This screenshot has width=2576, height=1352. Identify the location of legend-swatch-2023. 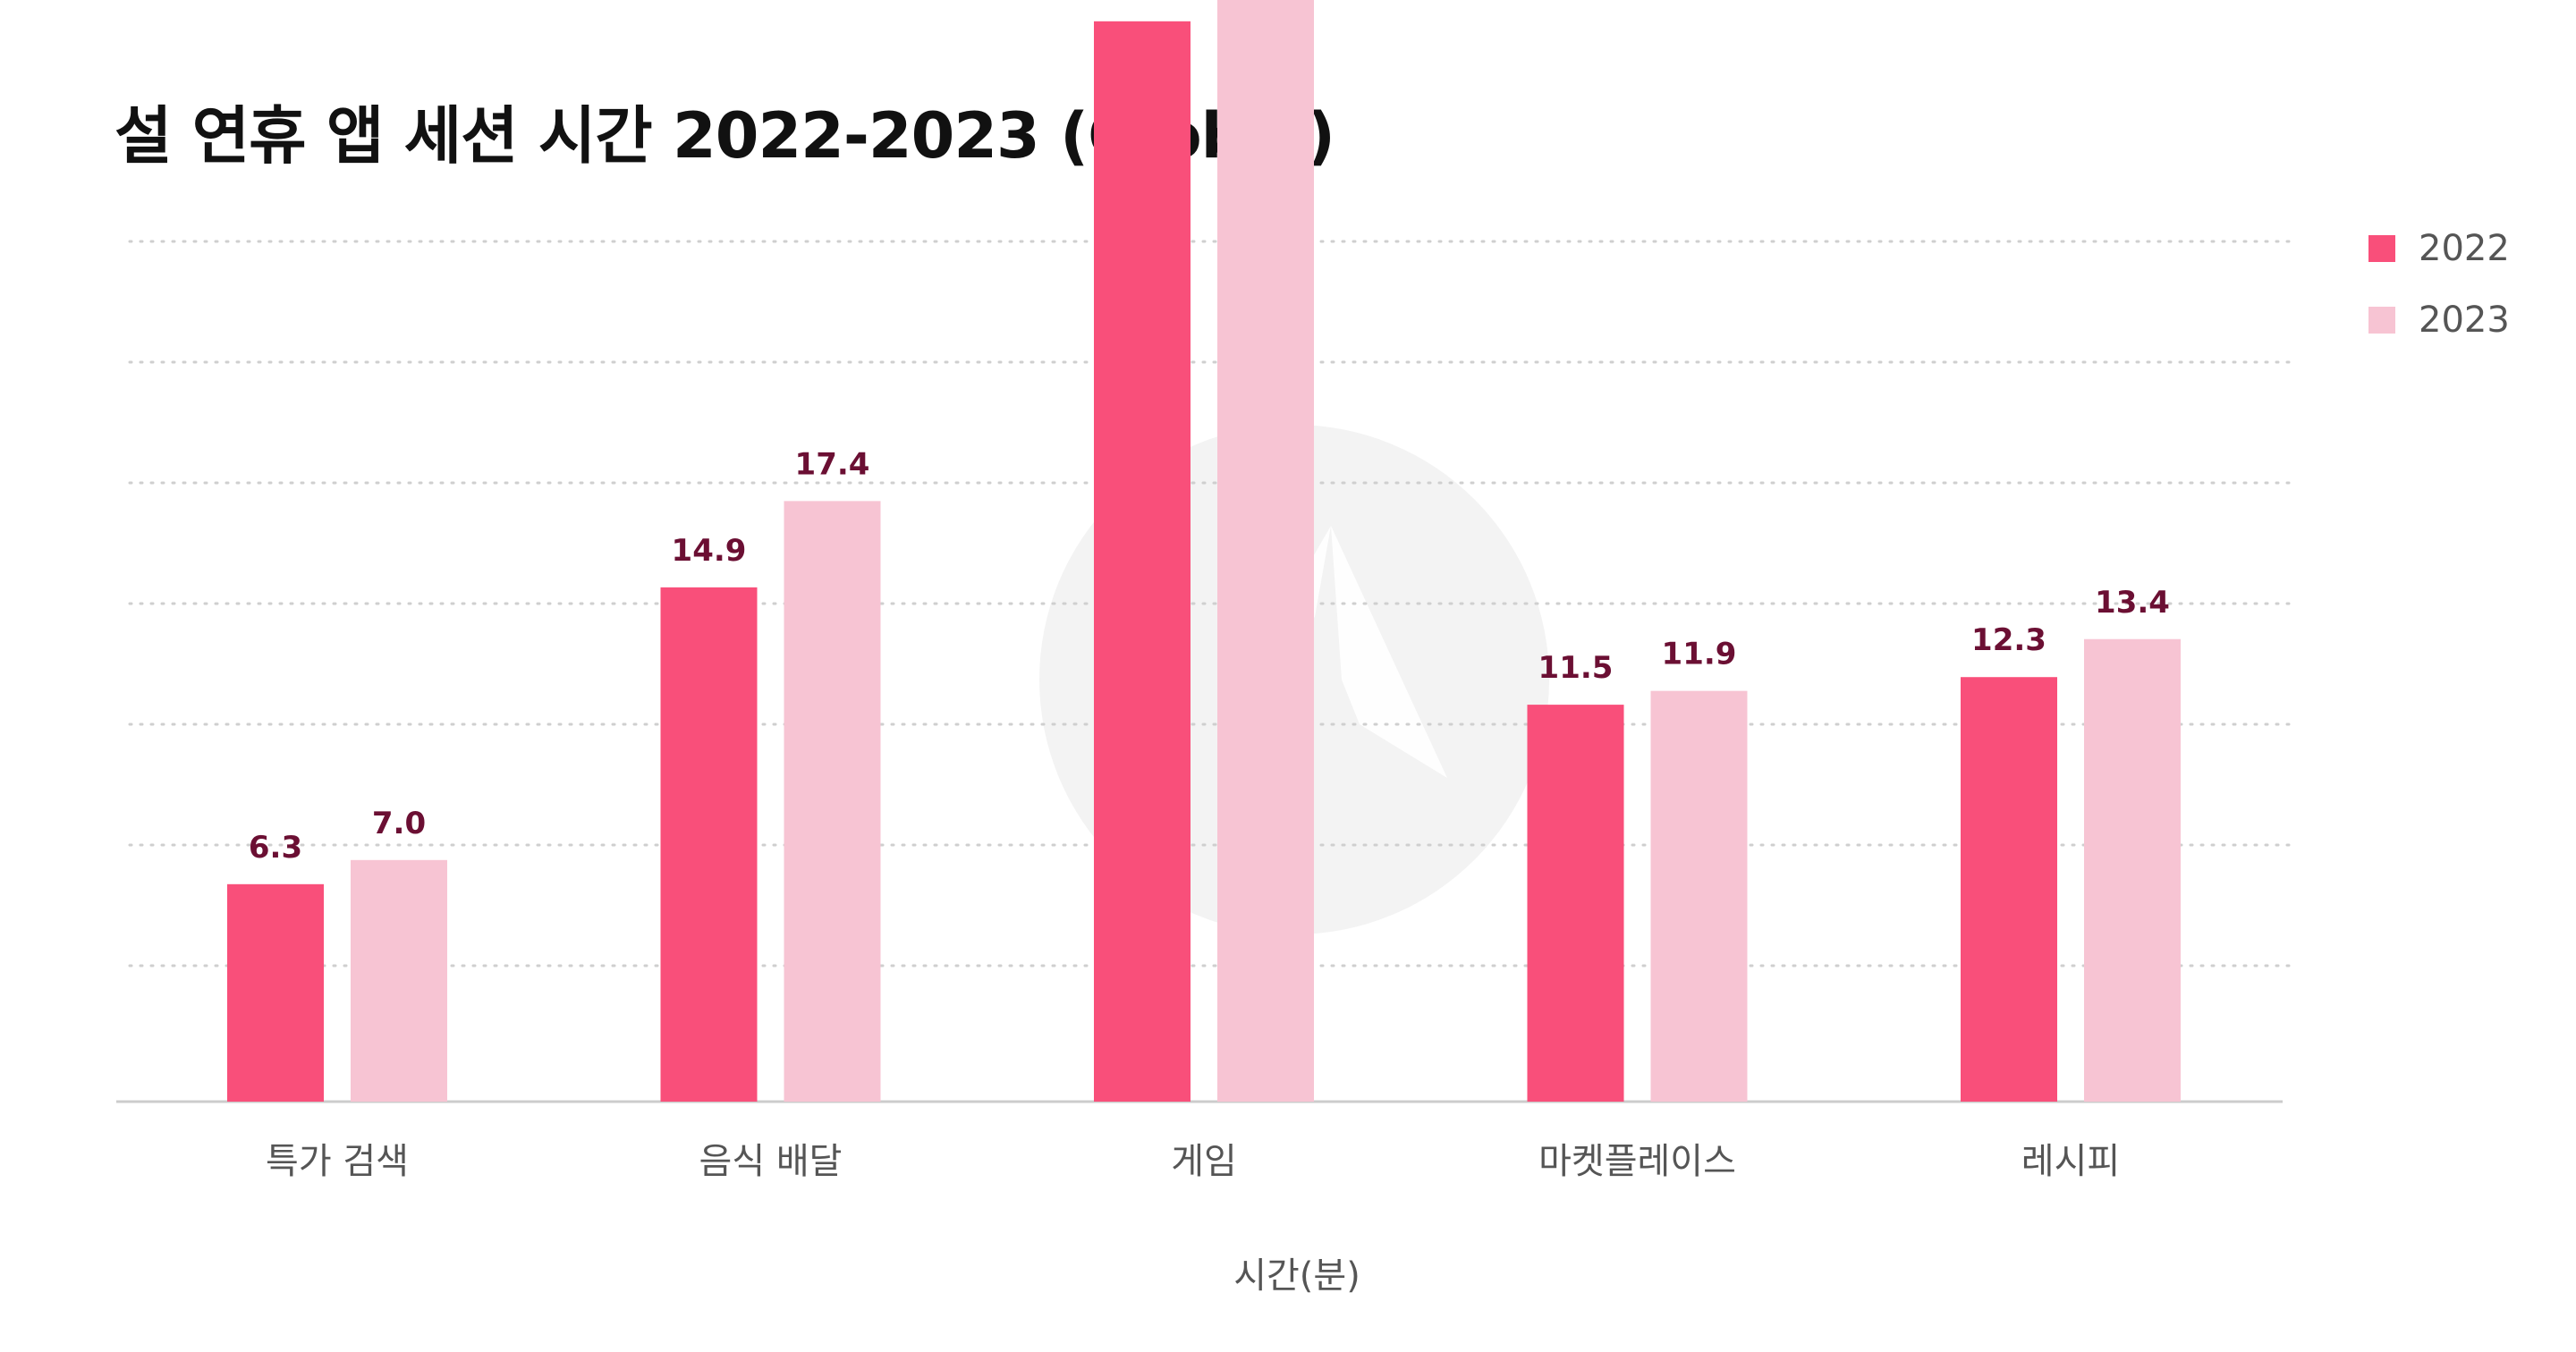
(2381, 320).